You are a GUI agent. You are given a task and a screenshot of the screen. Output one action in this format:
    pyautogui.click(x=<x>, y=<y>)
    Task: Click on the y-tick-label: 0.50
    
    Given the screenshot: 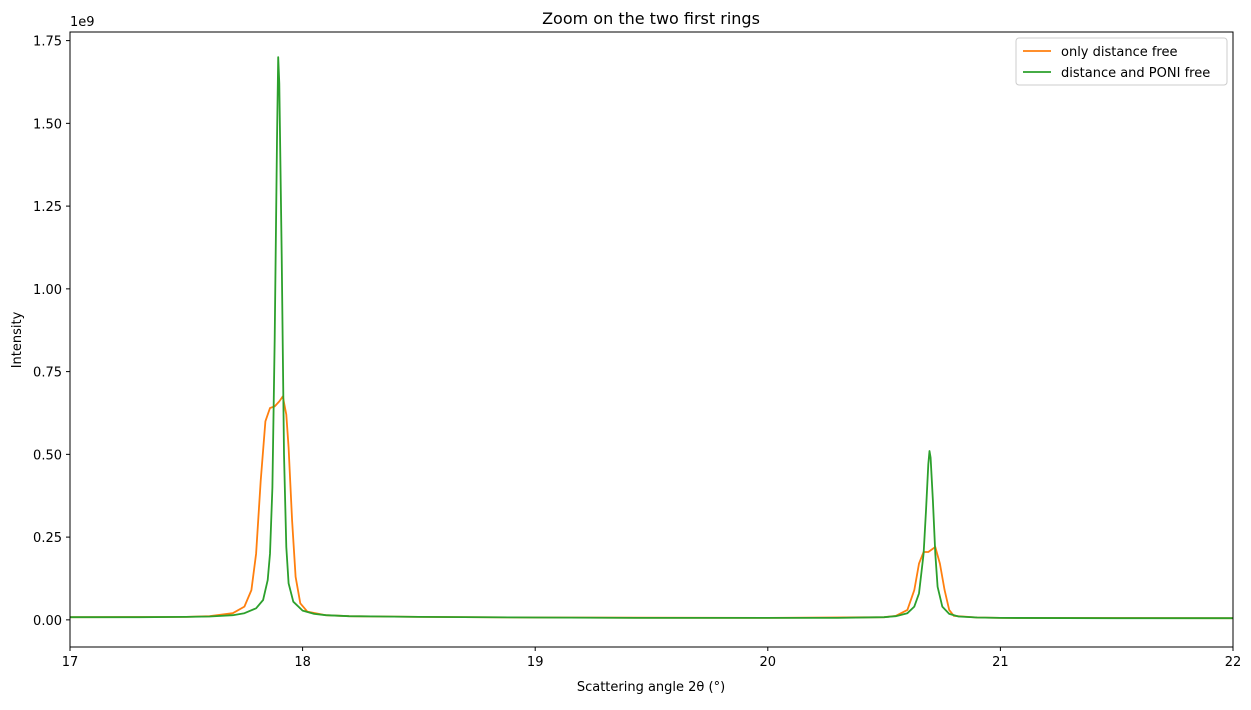 What is the action you would take?
    pyautogui.click(x=47, y=455)
    